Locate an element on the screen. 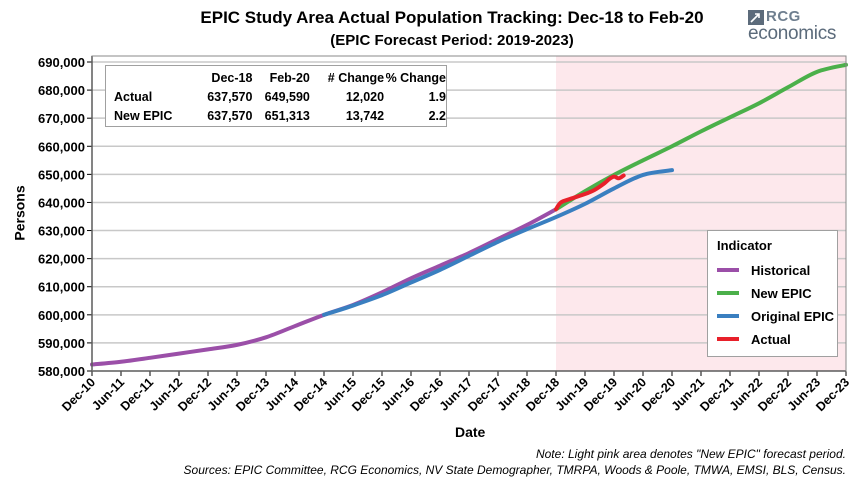 The height and width of the screenshot is (486, 864). series-line-new-epic is located at coordinates (701, 137).